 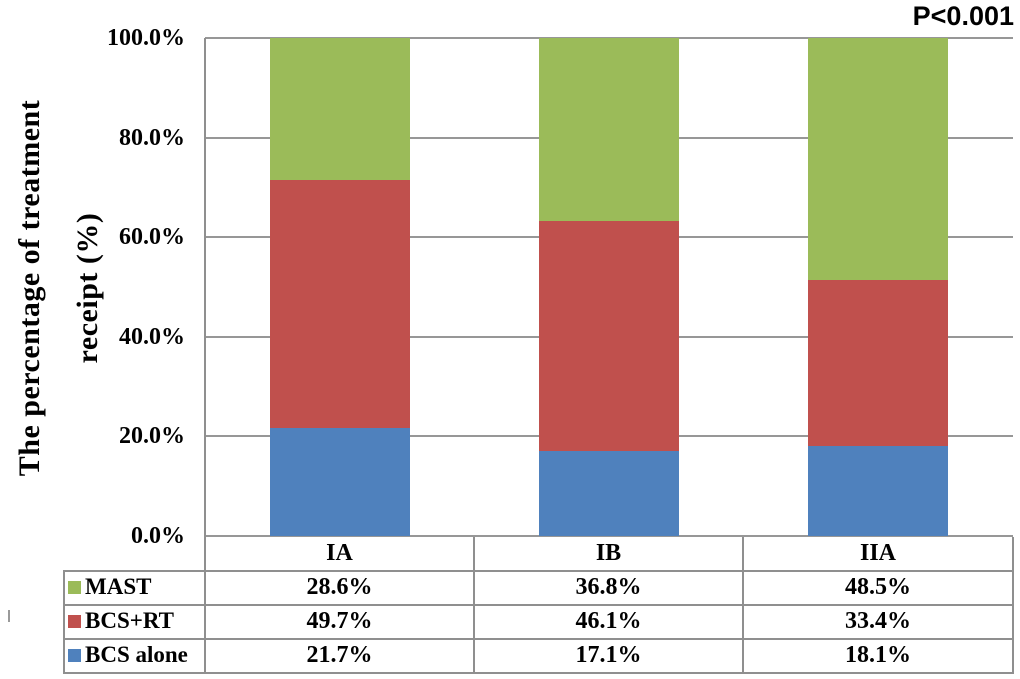 I want to click on legend-item-MAST: MAST, so click(x=134, y=587).